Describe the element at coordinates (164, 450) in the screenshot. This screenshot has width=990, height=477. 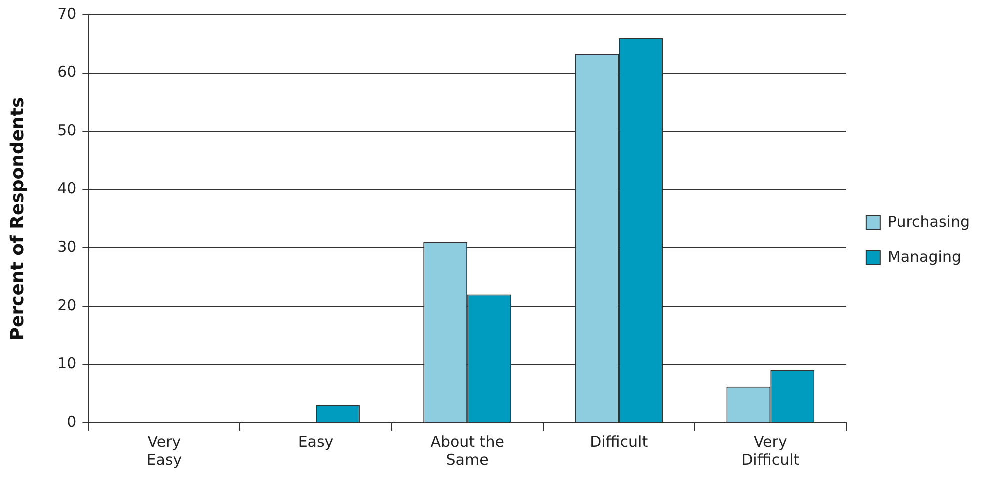
I see `x-tick-label: Very Easy` at that location.